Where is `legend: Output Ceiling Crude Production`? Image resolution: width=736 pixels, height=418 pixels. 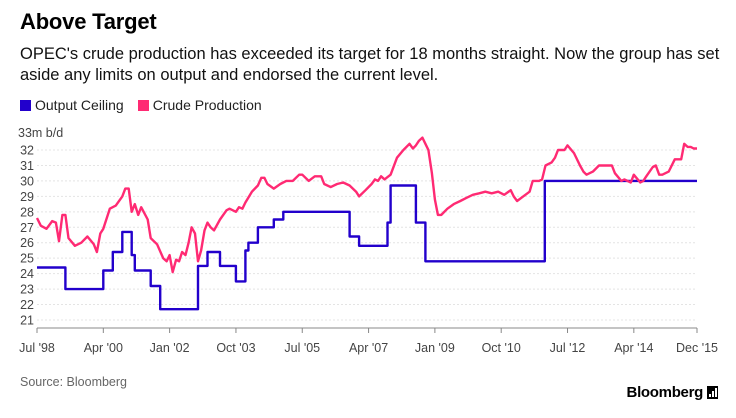
legend: Output Ceiling Crude Production is located at coordinates (148, 105).